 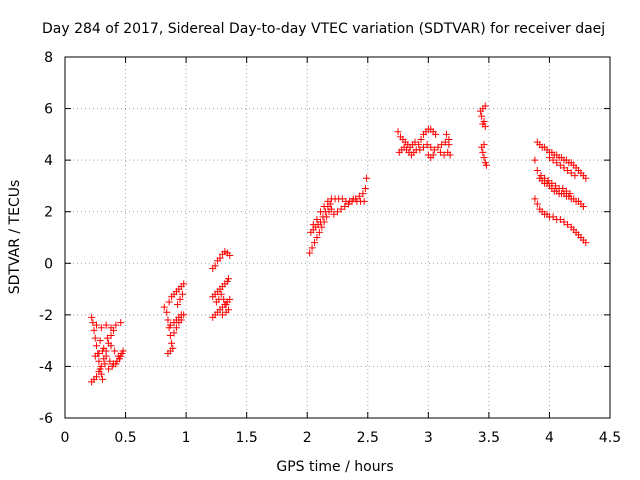 I want to click on y-tick-label: 0, so click(x=48, y=264).